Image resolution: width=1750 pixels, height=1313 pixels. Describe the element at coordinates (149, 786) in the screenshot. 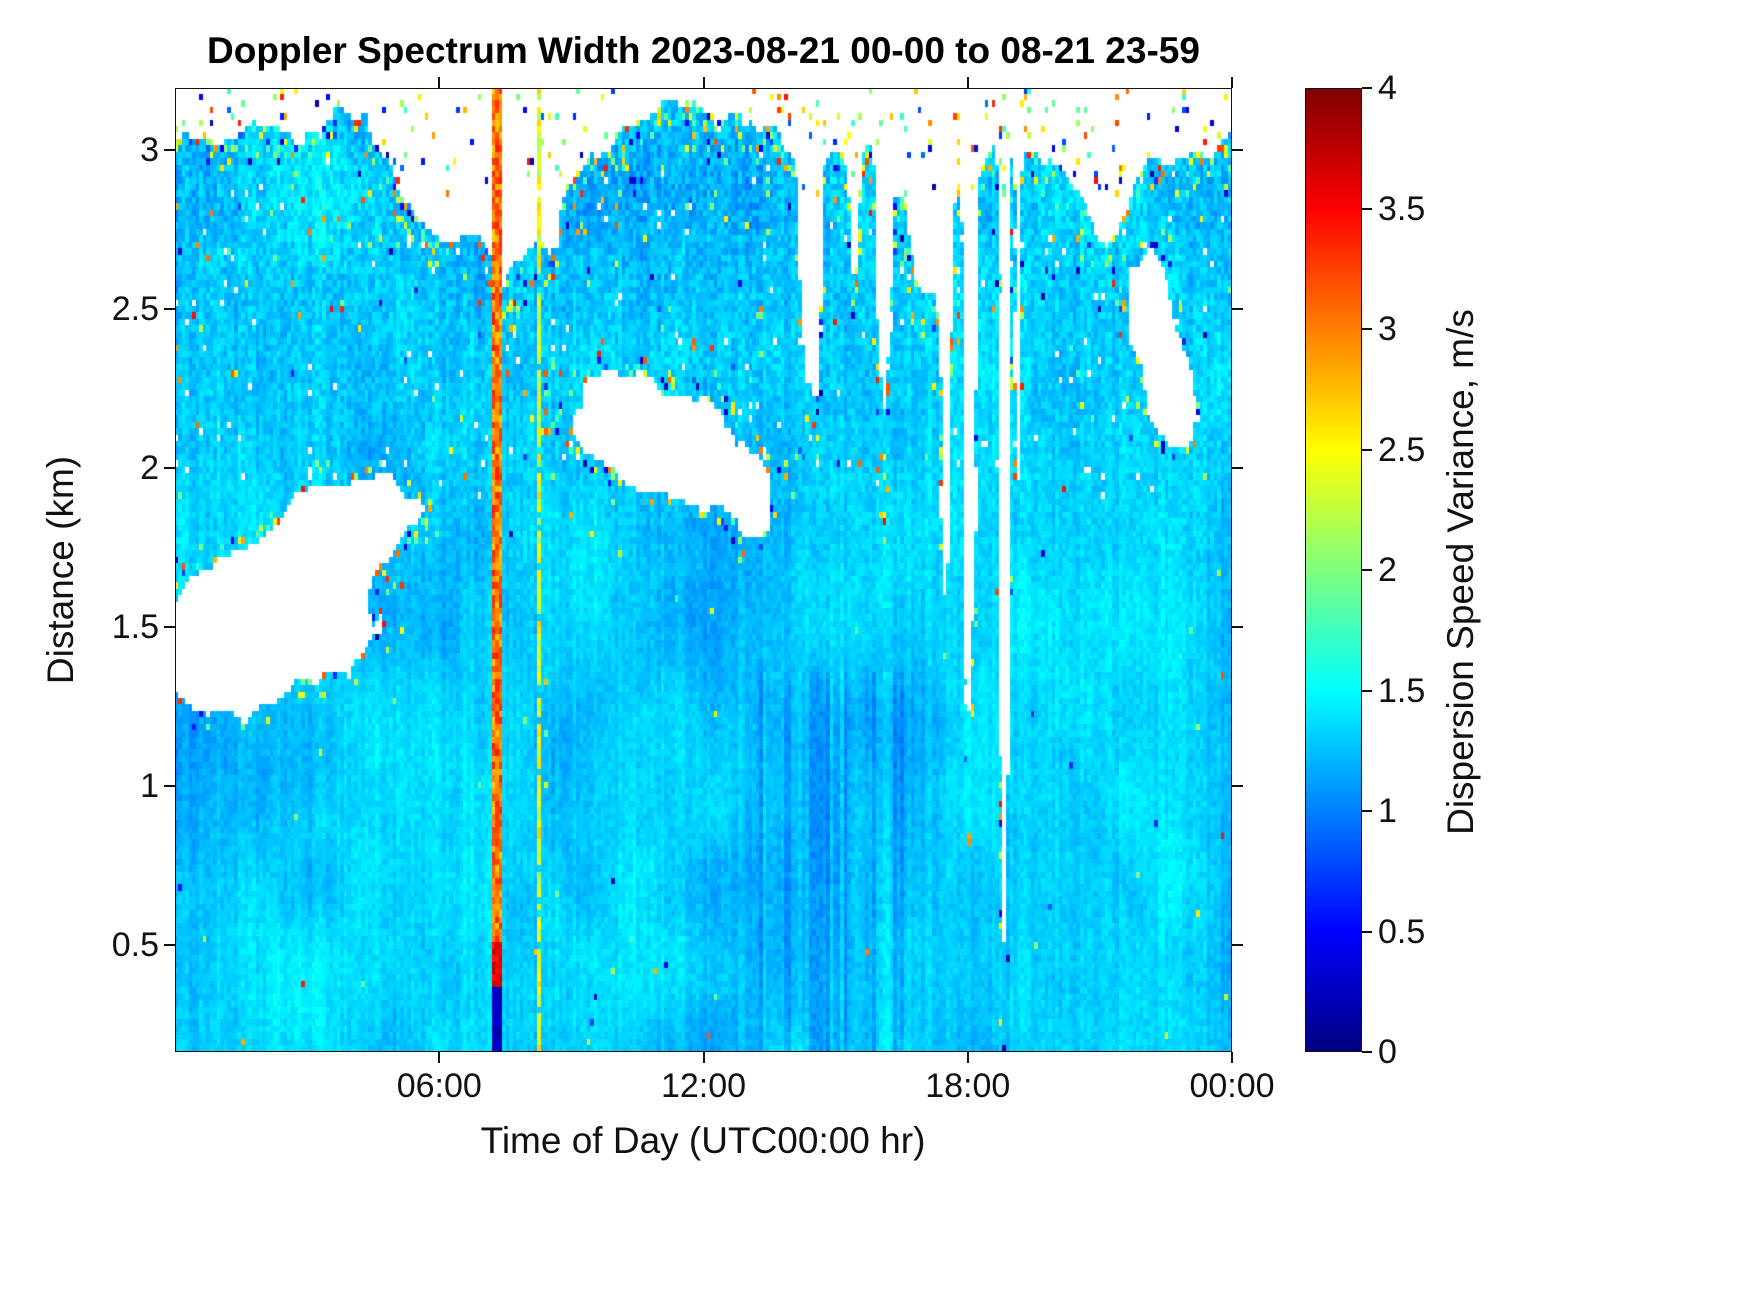

I see `y-tick-label: 1` at that location.